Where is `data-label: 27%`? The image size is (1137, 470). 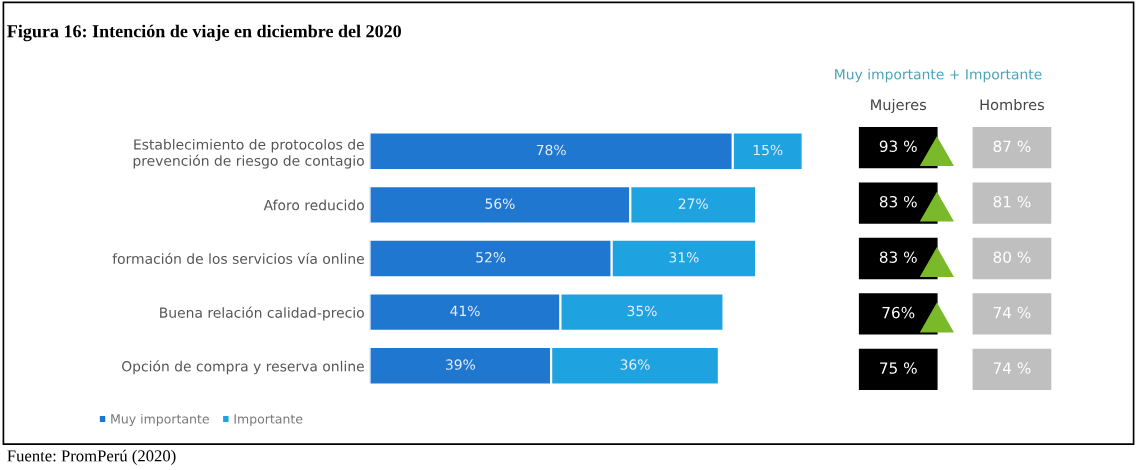
data-label: 27% is located at coordinates (693, 203).